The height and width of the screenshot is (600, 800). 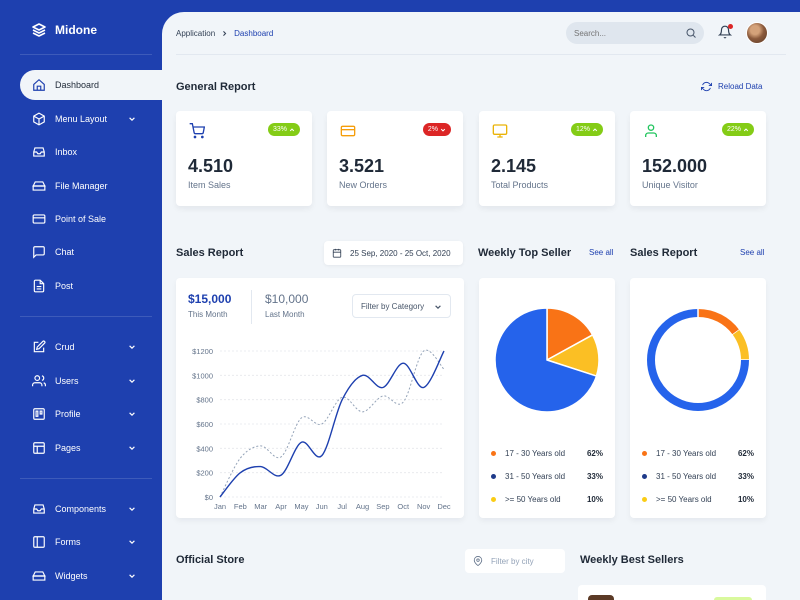 I want to click on y-tick-label: $400, so click(x=204, y=448).